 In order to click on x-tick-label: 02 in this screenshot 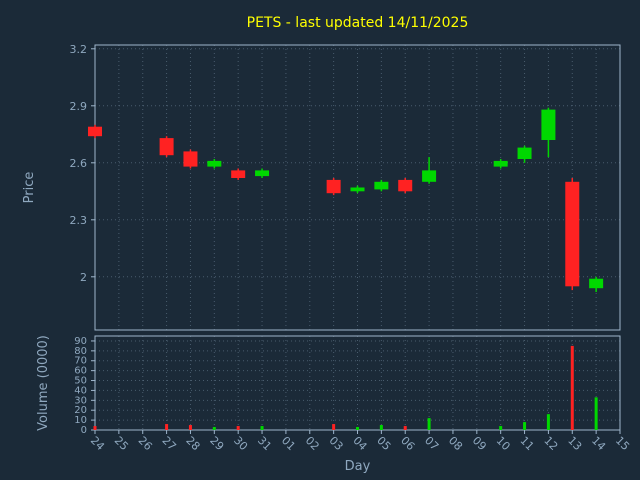, I will do `click(312, 443)`.